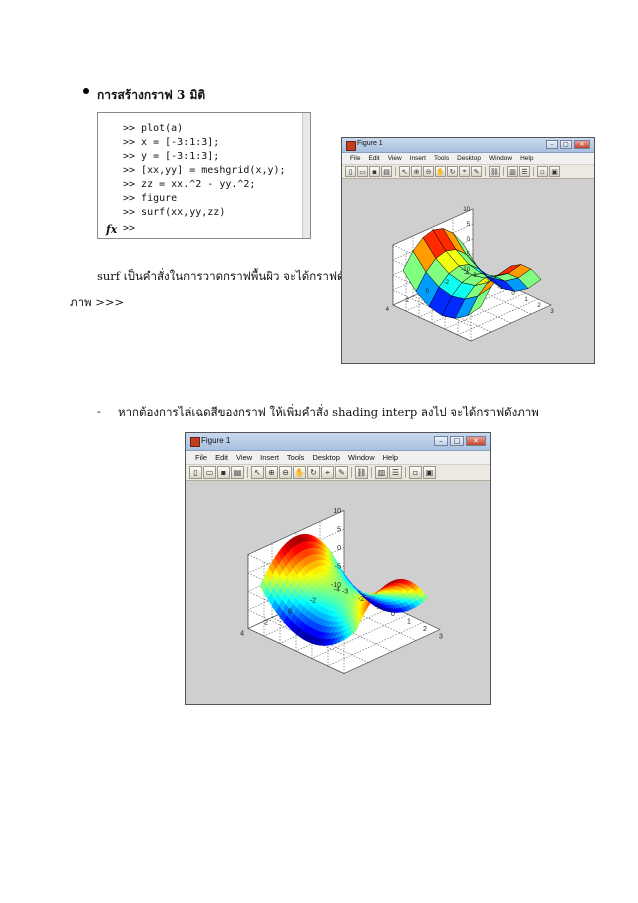  I want to click on x-tick-label: -1, so click(500, 288).